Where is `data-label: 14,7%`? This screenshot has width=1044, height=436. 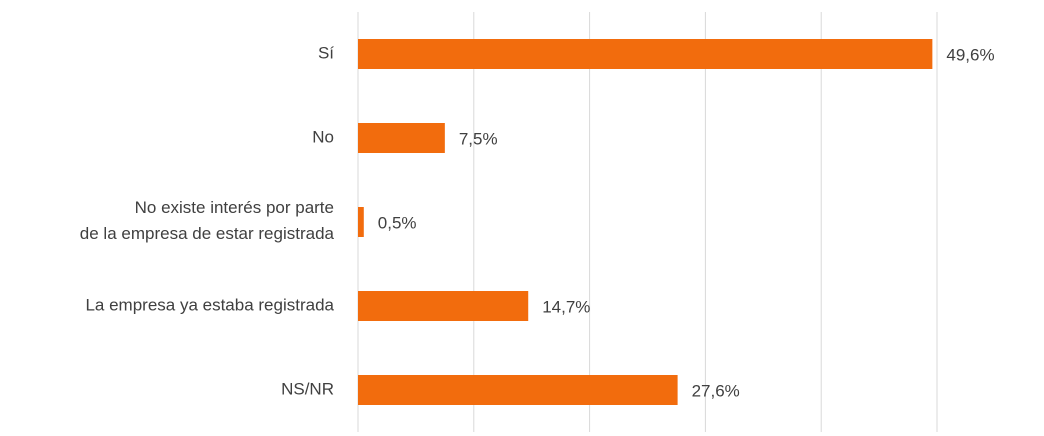
data-label: 14,7% is located at coordinates (566, 306).